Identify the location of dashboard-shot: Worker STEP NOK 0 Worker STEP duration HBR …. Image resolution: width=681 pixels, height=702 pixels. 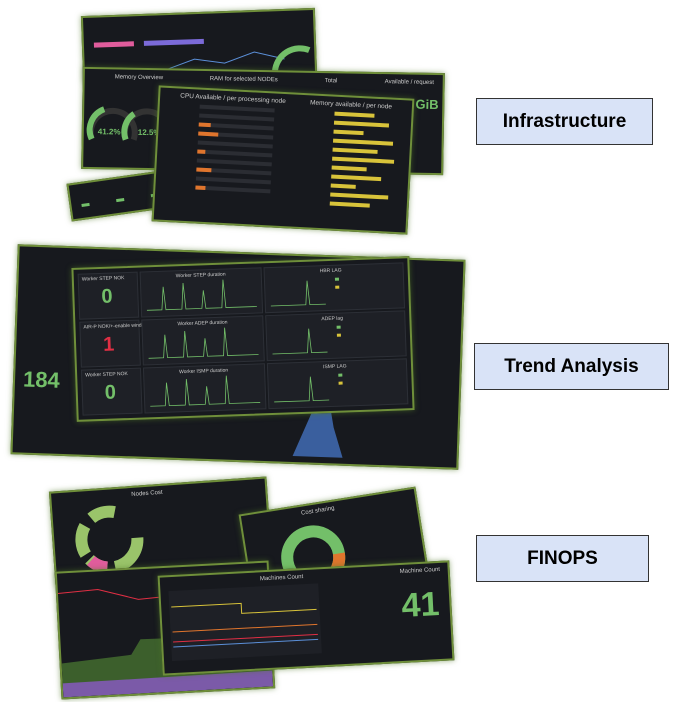
(243, 339).